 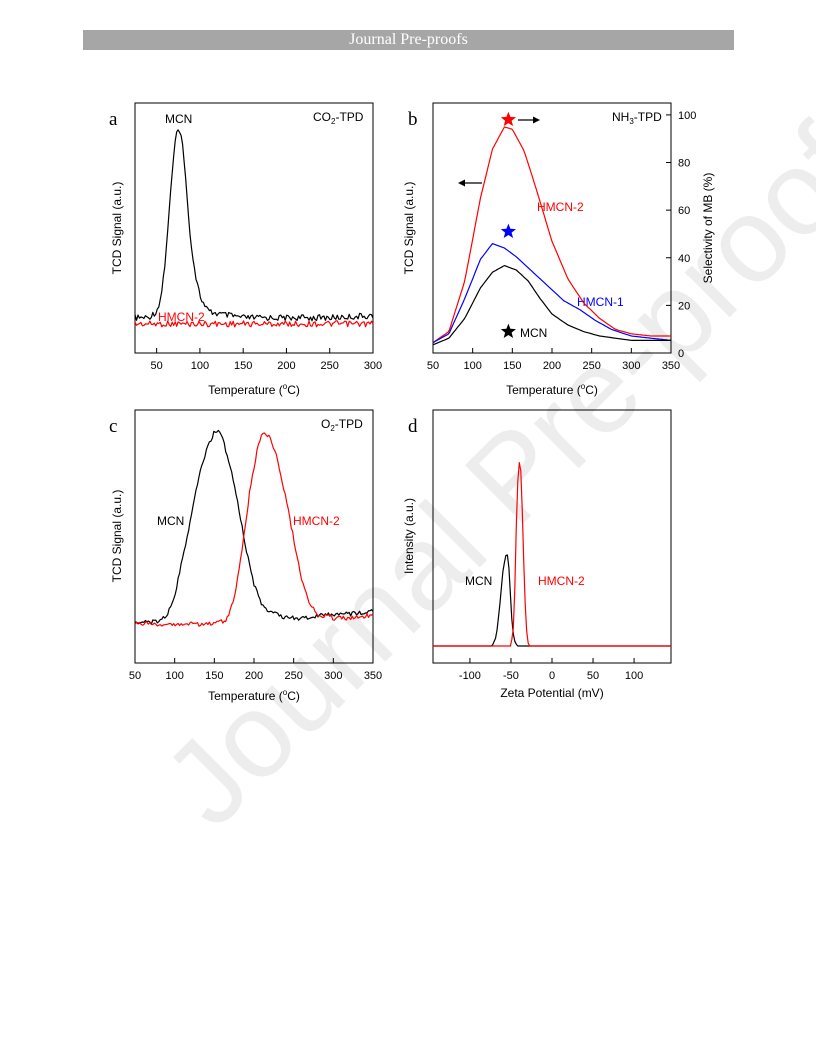 I want to click on panel-c-xtick-label-6: 350, so click(x=373, y=676).